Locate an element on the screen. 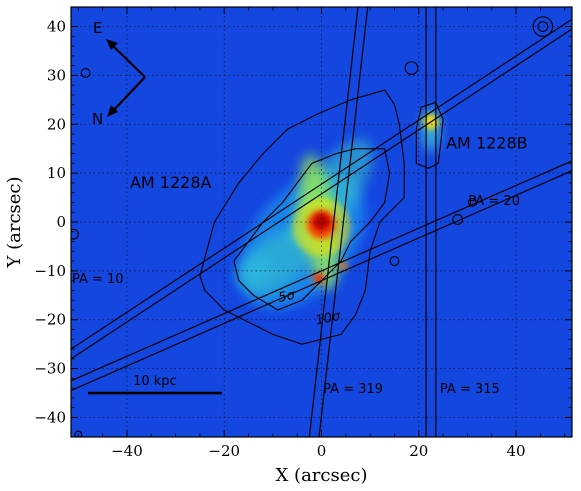  y-tick-label: 0 is located at coordinates (61, 222).